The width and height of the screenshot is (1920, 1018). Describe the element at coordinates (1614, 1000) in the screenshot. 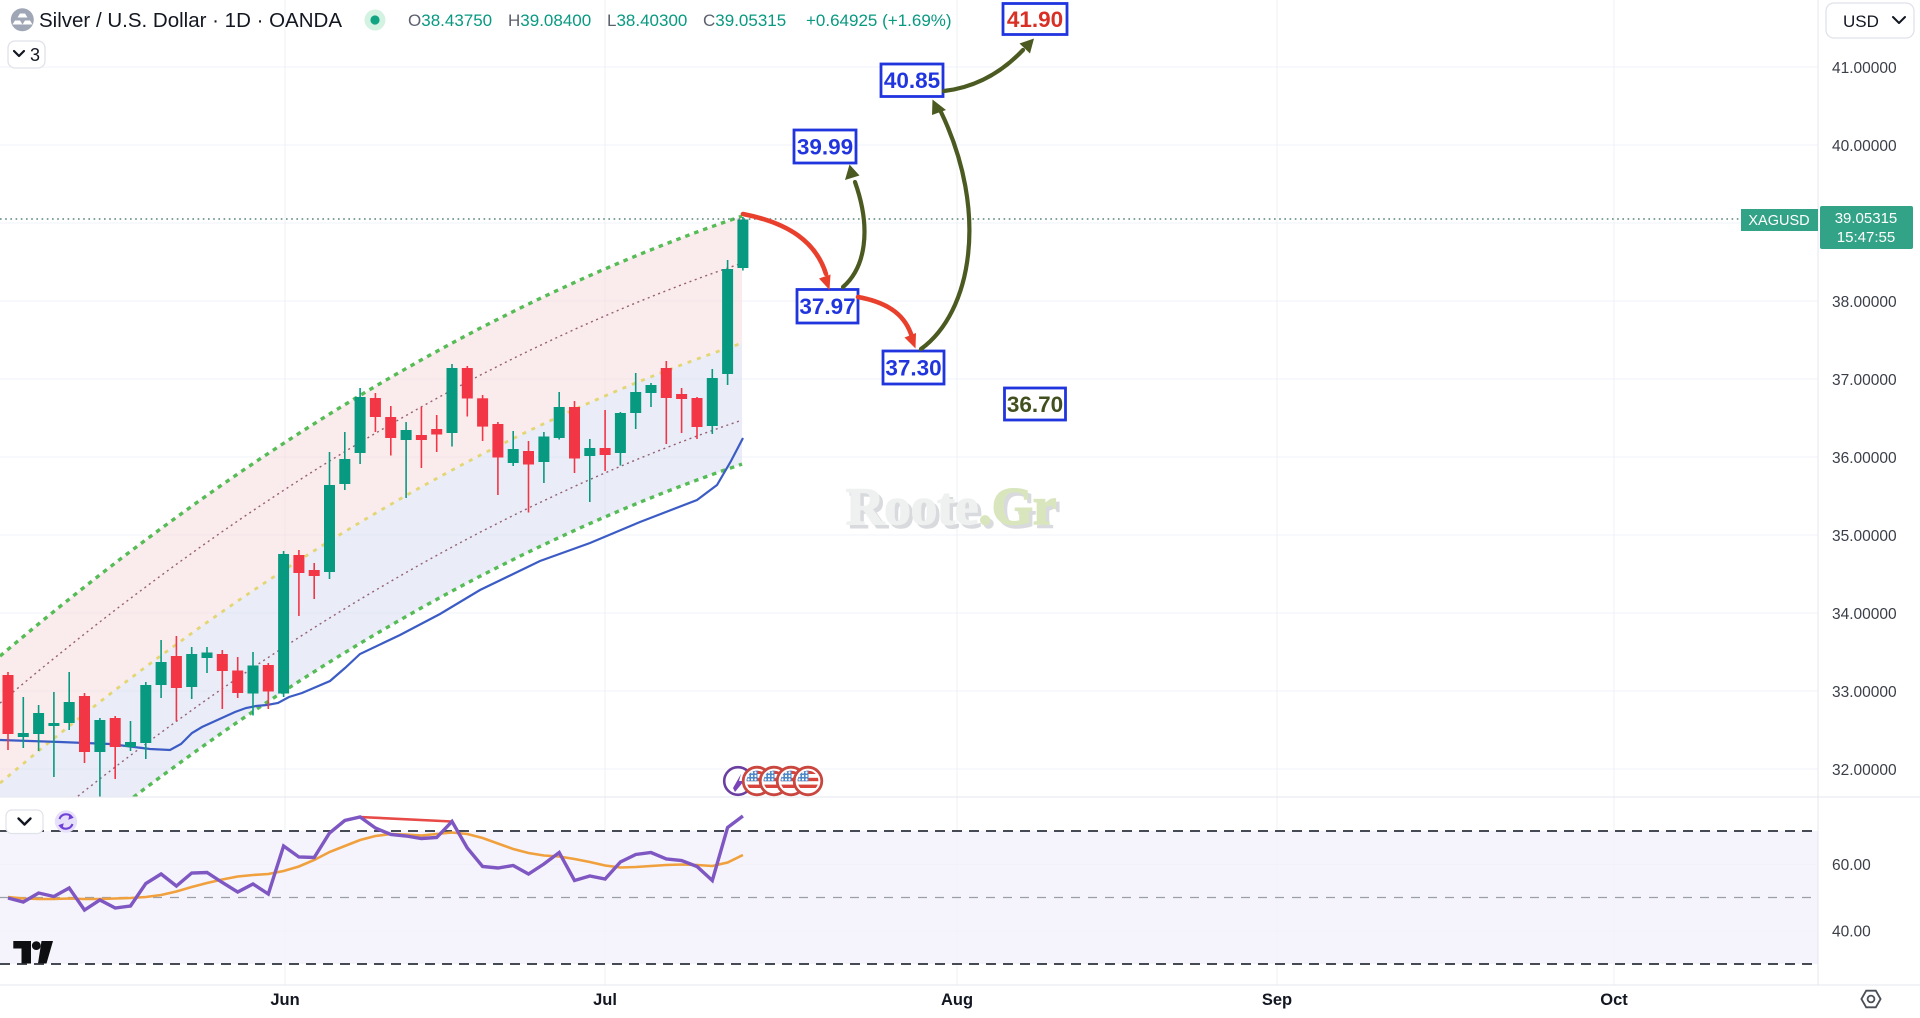

I see `svg-text: Oct` at that location.